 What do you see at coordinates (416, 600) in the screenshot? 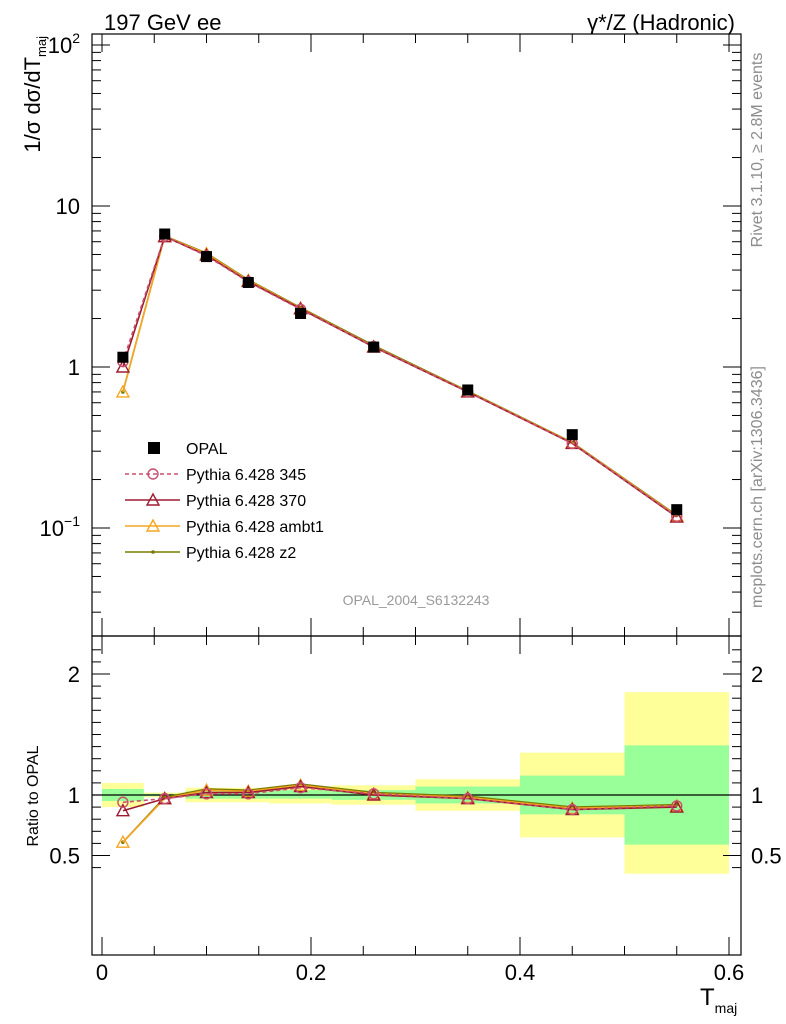
I see `analysis-id-label: OPAL_2004_S6132243` at bounding box center [416, 600].